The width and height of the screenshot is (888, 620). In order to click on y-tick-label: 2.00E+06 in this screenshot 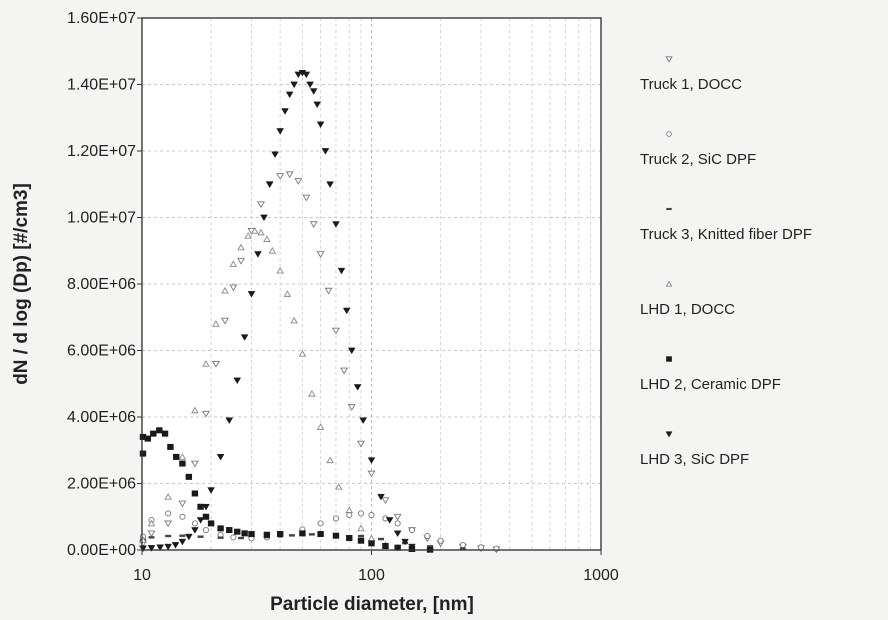, I will do `click(101, 484)`.